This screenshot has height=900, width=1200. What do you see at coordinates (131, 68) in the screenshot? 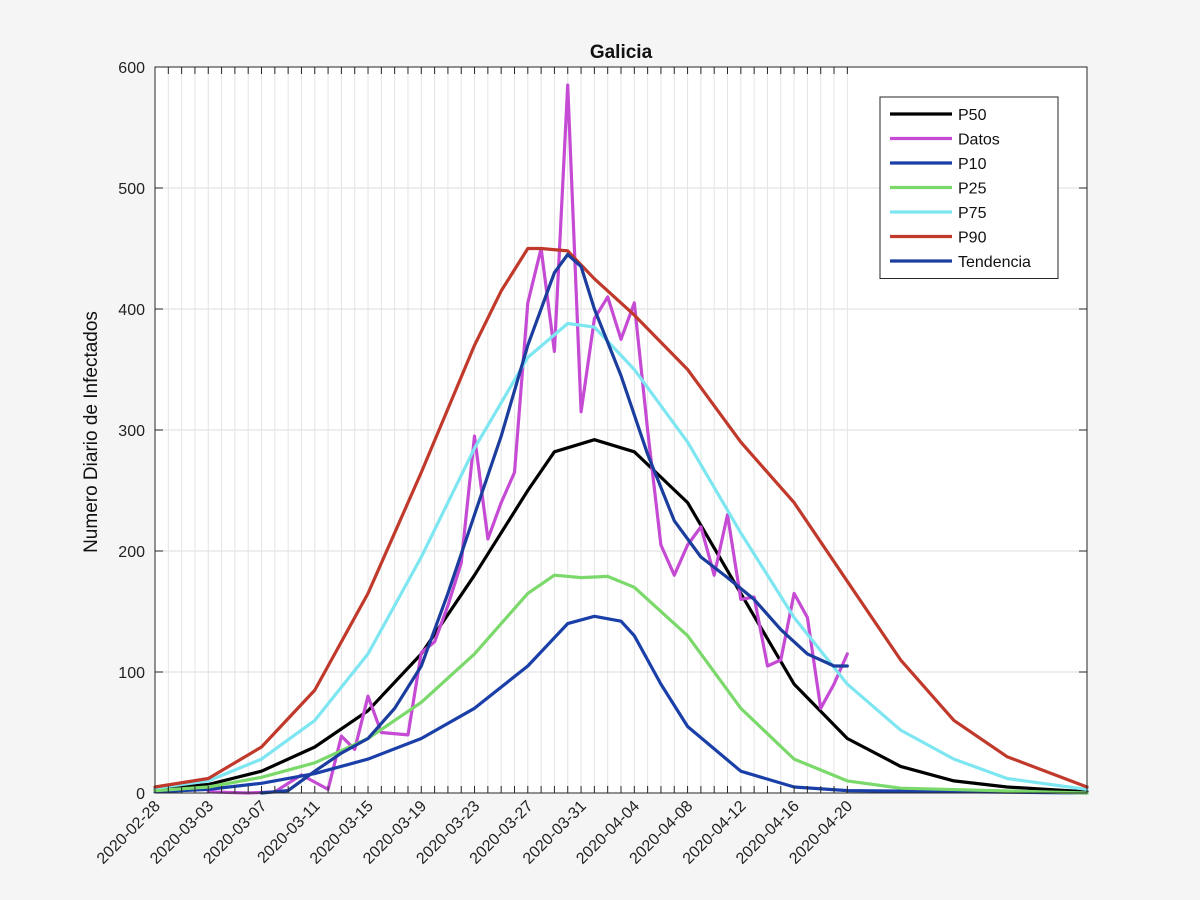
I see `y-tick-label: 600` at bounding box center [131, 68].